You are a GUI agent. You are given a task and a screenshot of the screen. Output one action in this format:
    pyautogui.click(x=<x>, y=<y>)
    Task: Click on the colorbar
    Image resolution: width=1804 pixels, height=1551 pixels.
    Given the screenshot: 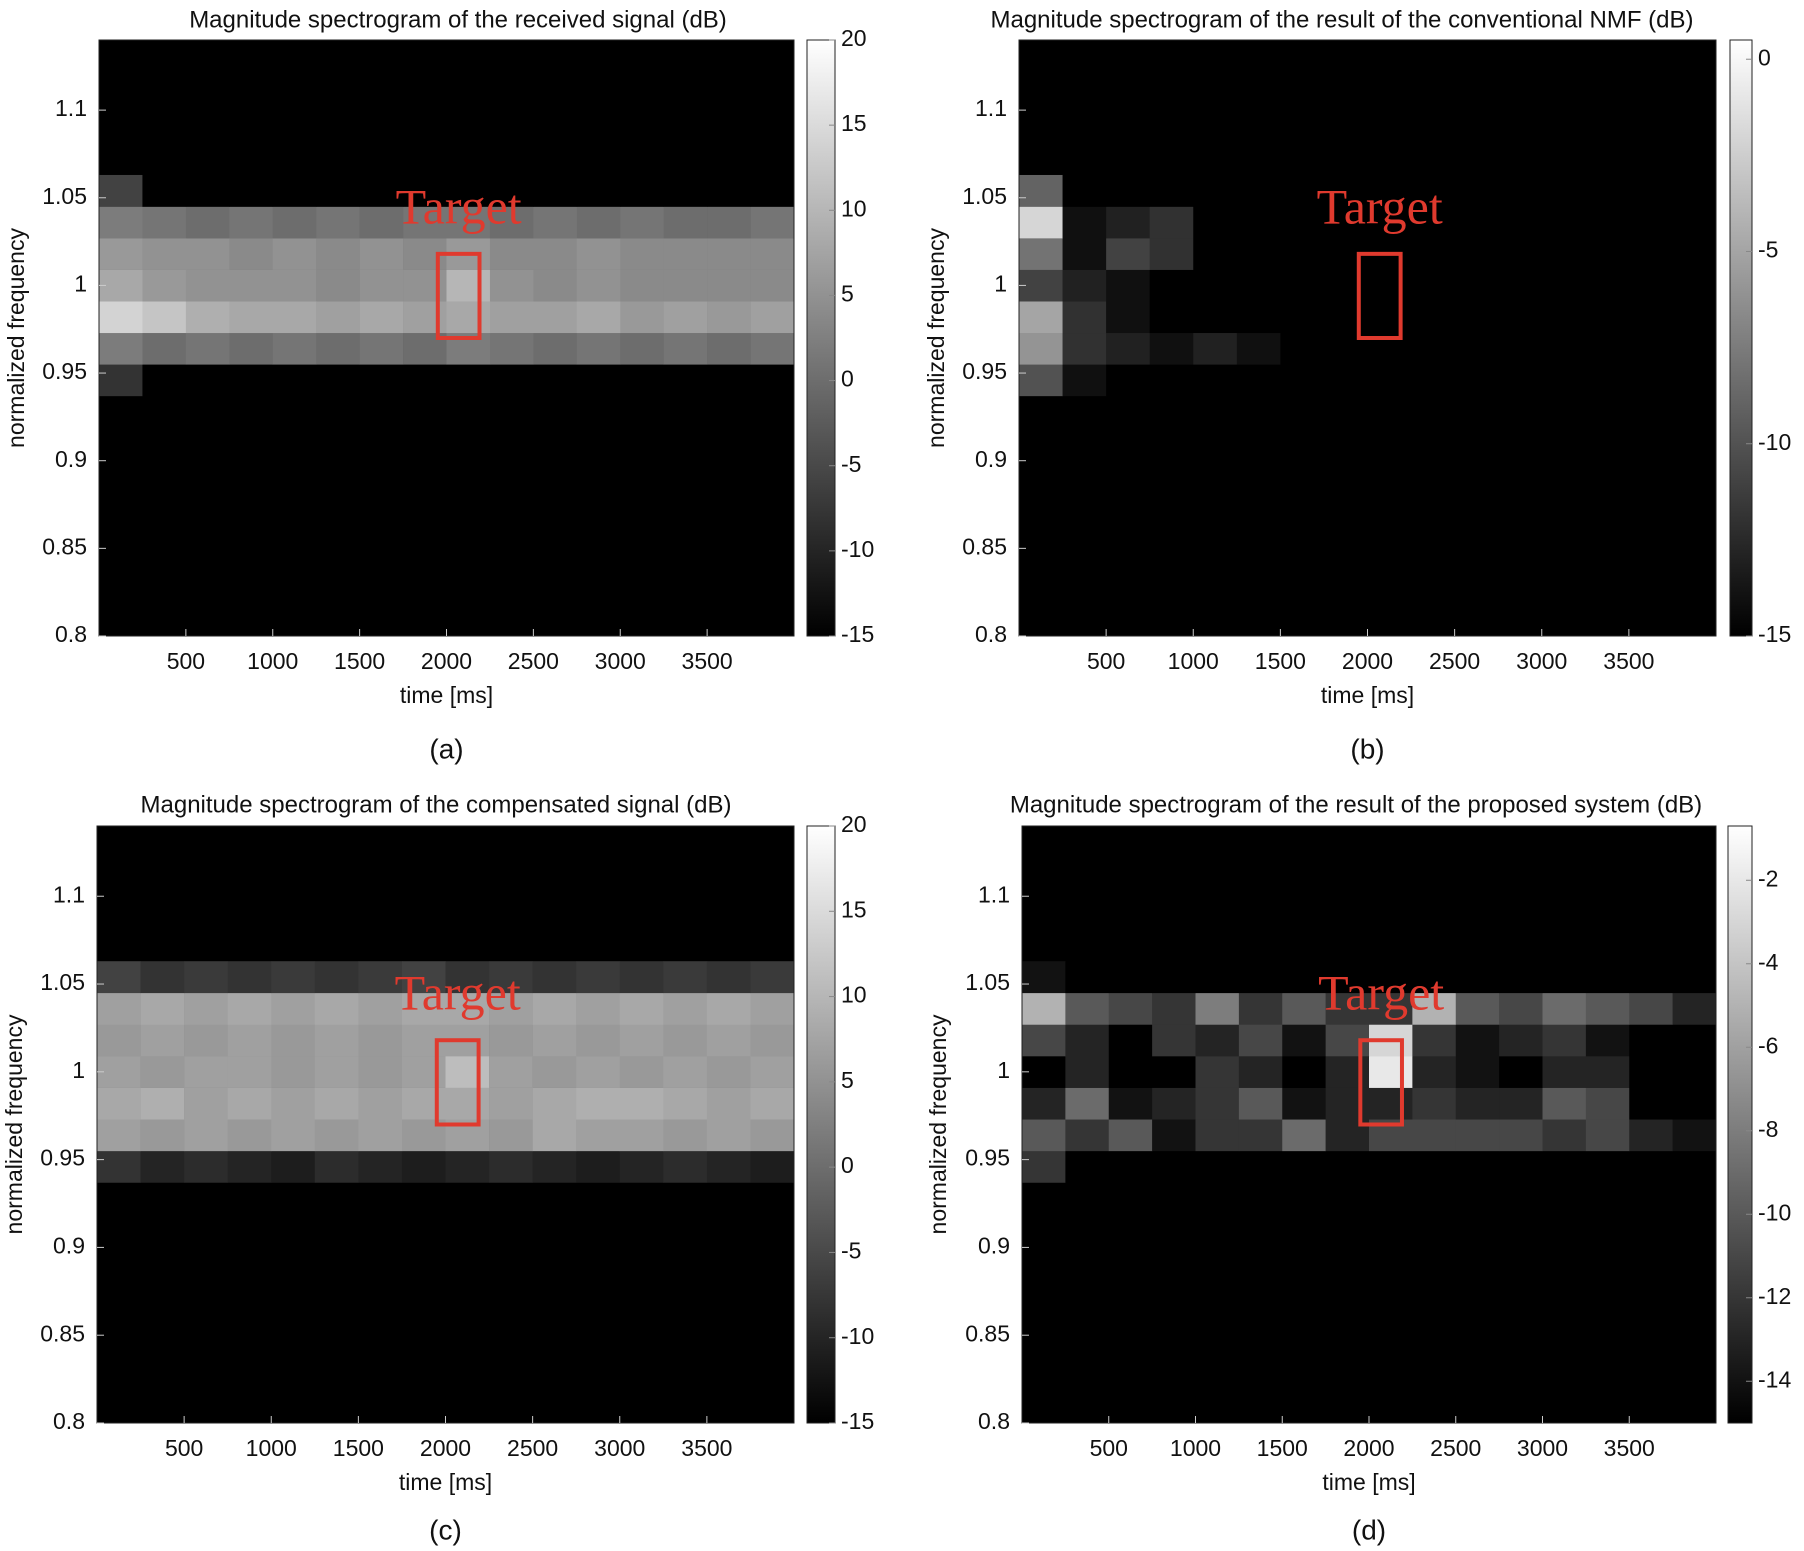 What is the action you would take?
    pyautogui.click(x=821, y=1124)
    